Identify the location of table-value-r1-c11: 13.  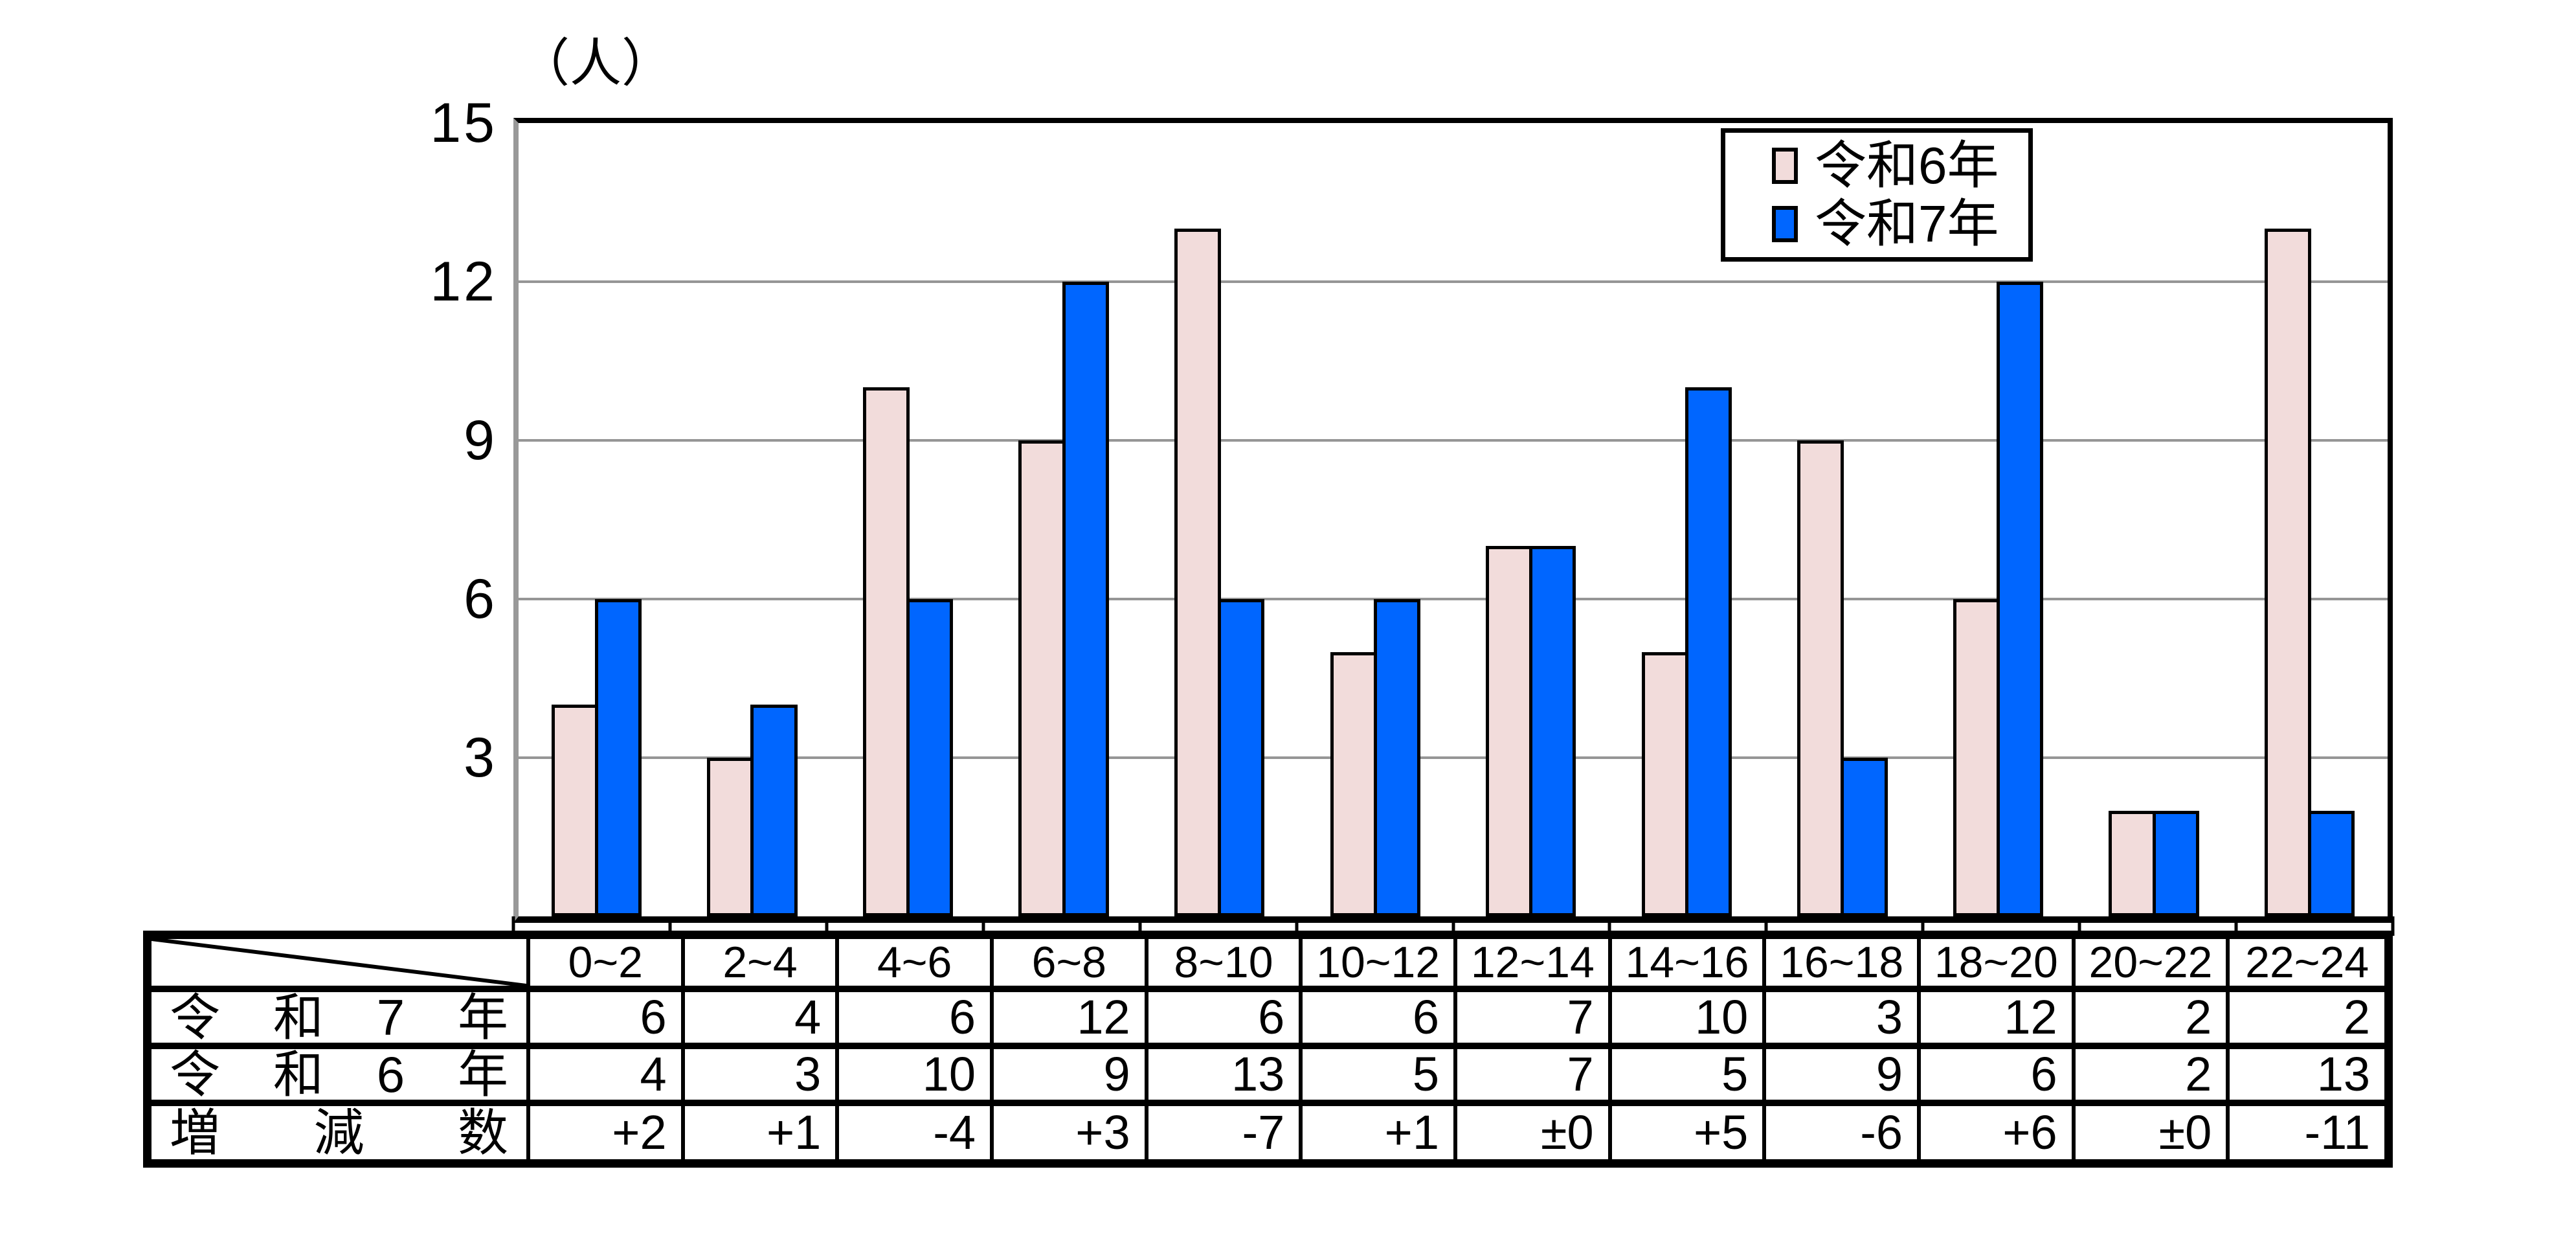
(2307, 1077).